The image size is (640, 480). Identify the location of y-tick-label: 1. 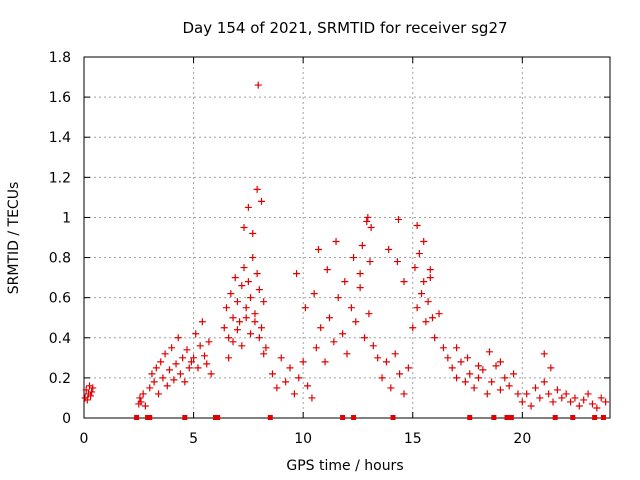
(66, 218).